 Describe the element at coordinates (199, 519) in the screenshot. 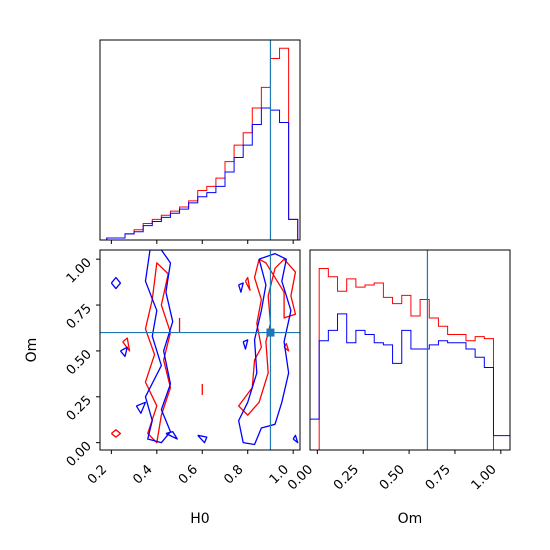

I see `h0-axis-label: H0` at that location.